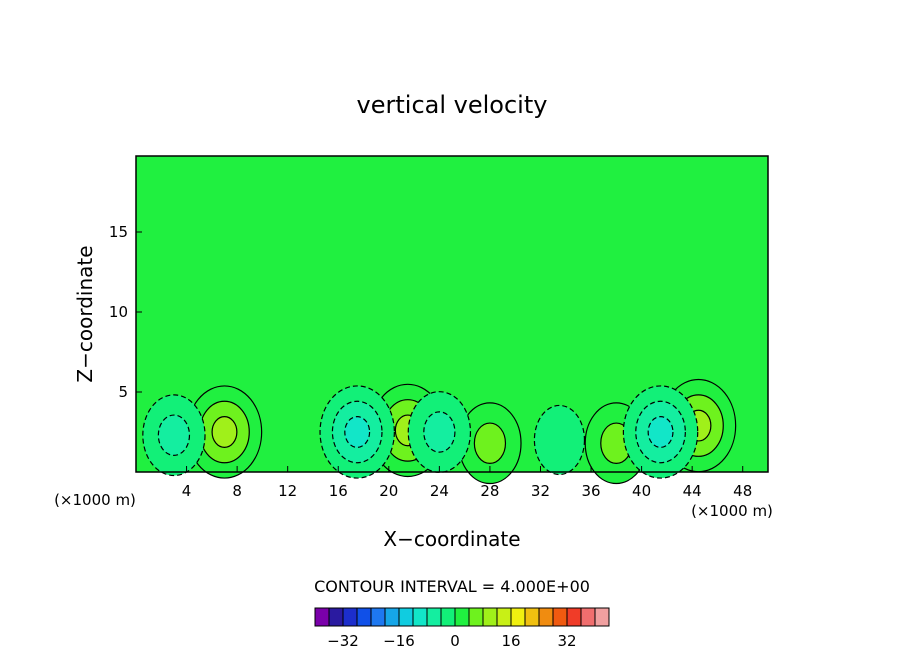 The image size is (904, 654). What do you see at coordinates (118, 312) in the screenshot?
I see `y-tick-label: 10` at bounding box center [118, 312].